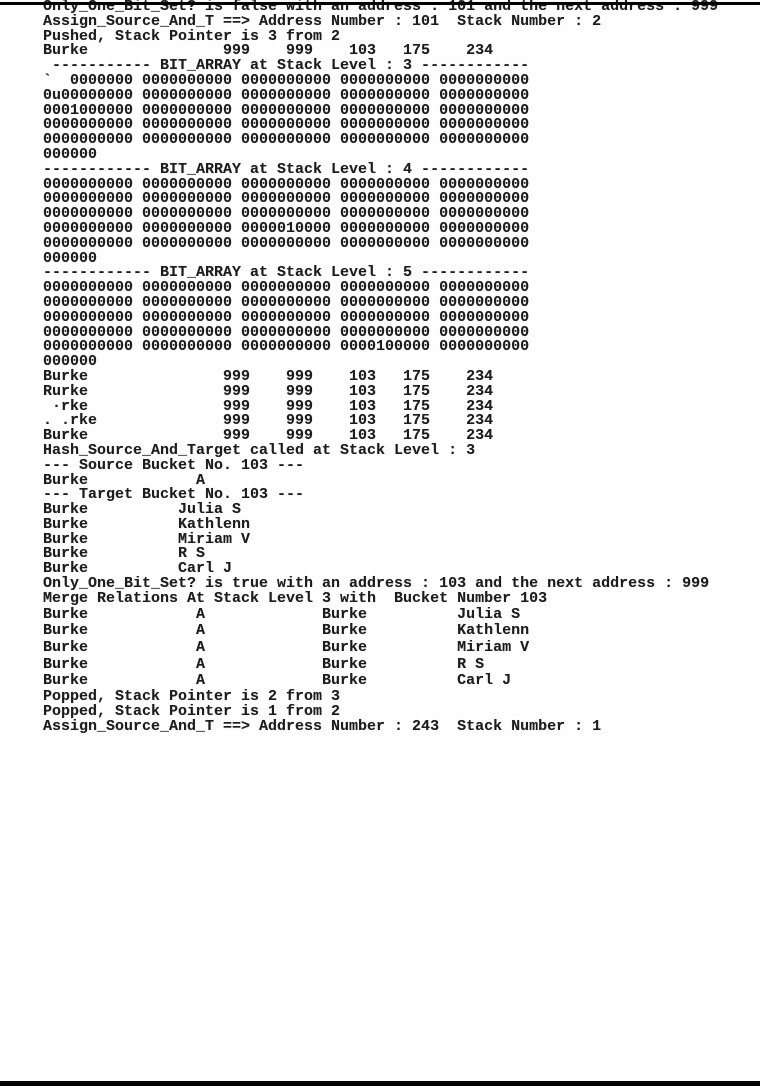  Describe the element at coordinates (174, 472) in the screenshot. I see `source-bucket-block: --- Source Bucket No. 103 --- Burke A` at that location.